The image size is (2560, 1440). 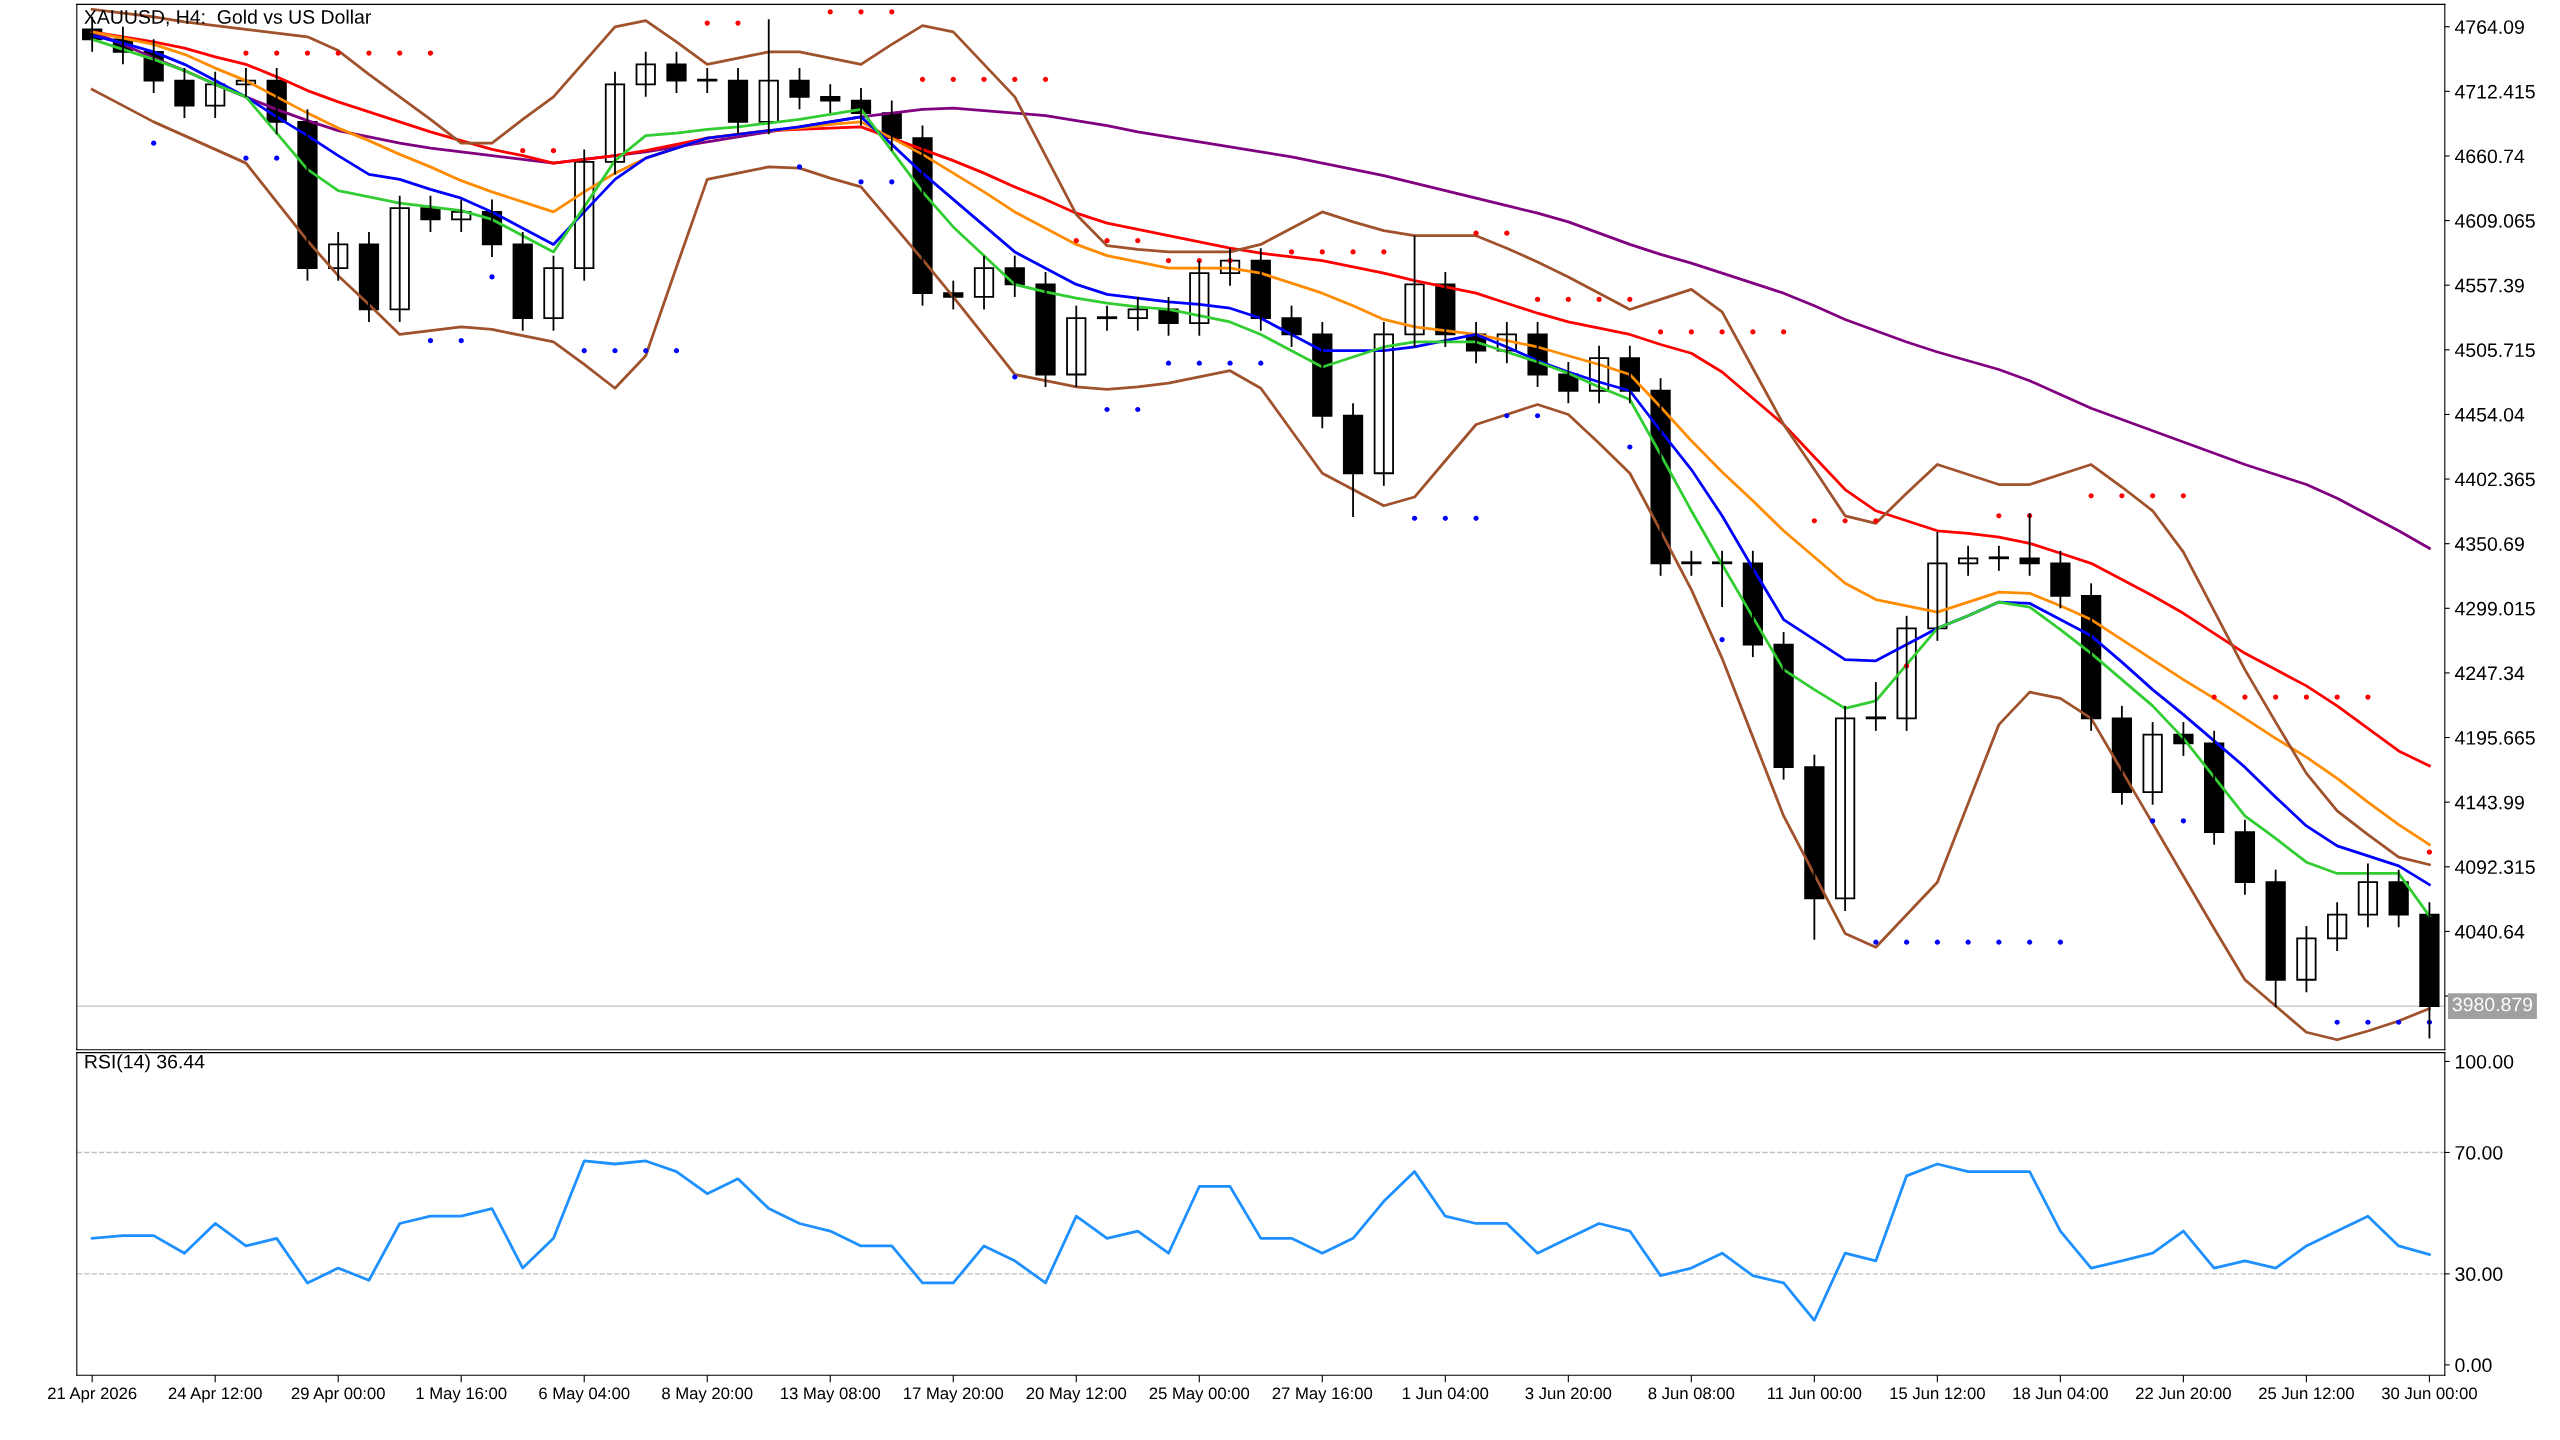 What do you see at coordinates (2479, 1152) in the screenshot?
I see `y-tick-label: 70.00` at bounding box center [2479, 1152].